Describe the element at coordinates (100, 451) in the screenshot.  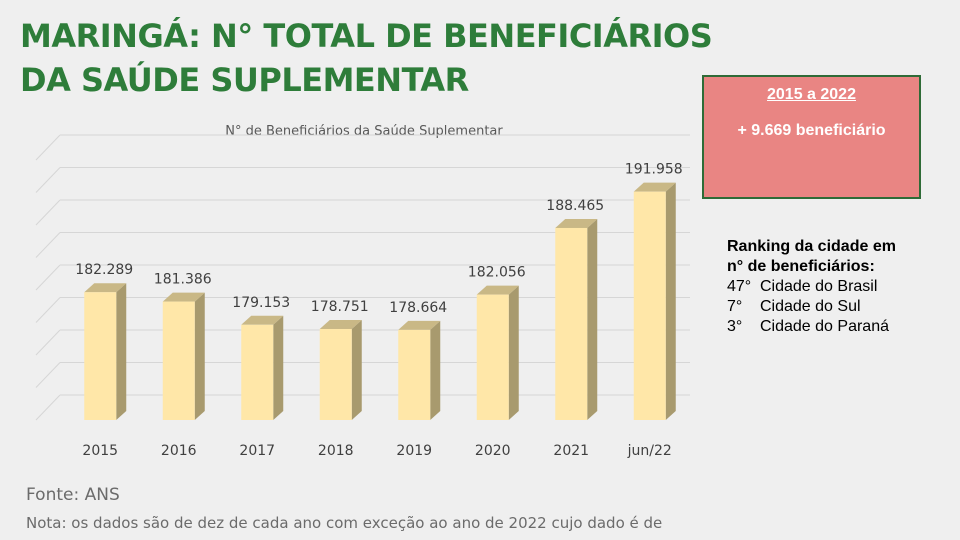
I see `x-tick-label: 2015` at that location.